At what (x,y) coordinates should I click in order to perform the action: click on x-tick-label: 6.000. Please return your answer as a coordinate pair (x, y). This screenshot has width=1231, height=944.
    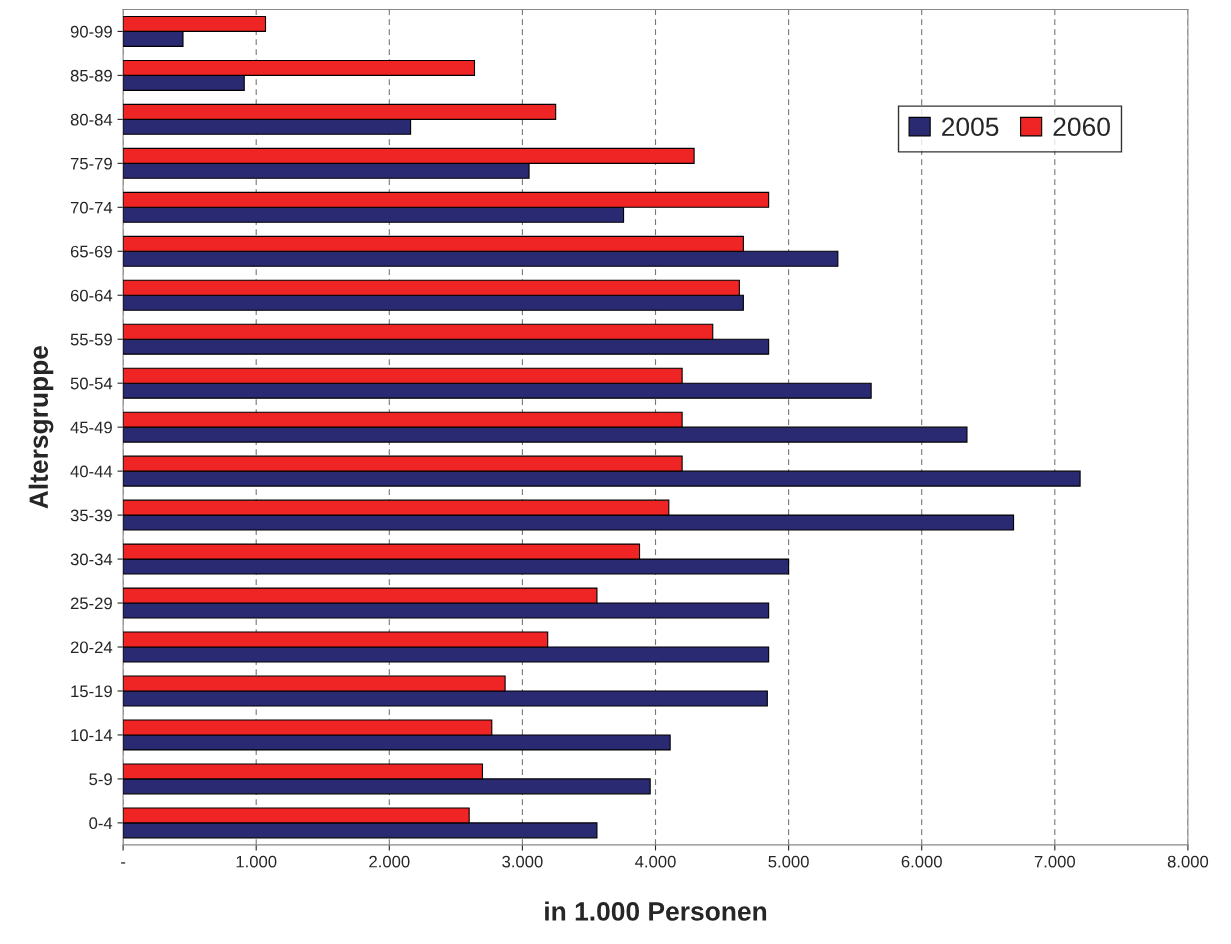
    Looking at the image, I should click on (921, 861).